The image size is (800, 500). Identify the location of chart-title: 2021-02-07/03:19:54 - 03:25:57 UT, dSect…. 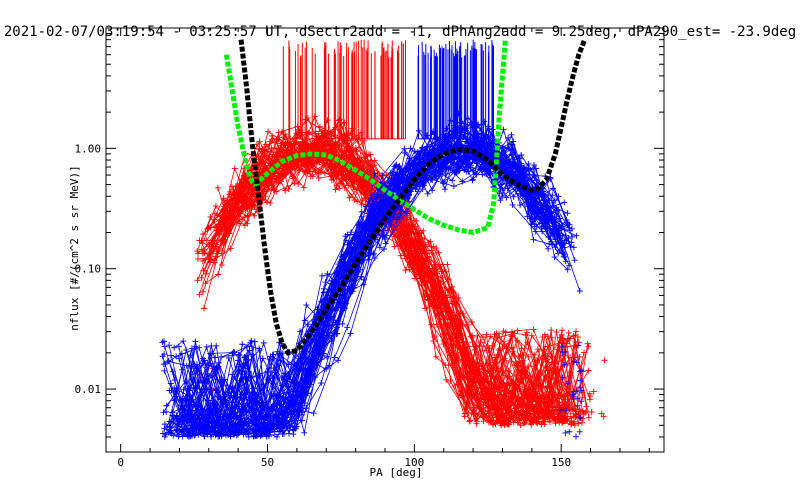
(400, 32).